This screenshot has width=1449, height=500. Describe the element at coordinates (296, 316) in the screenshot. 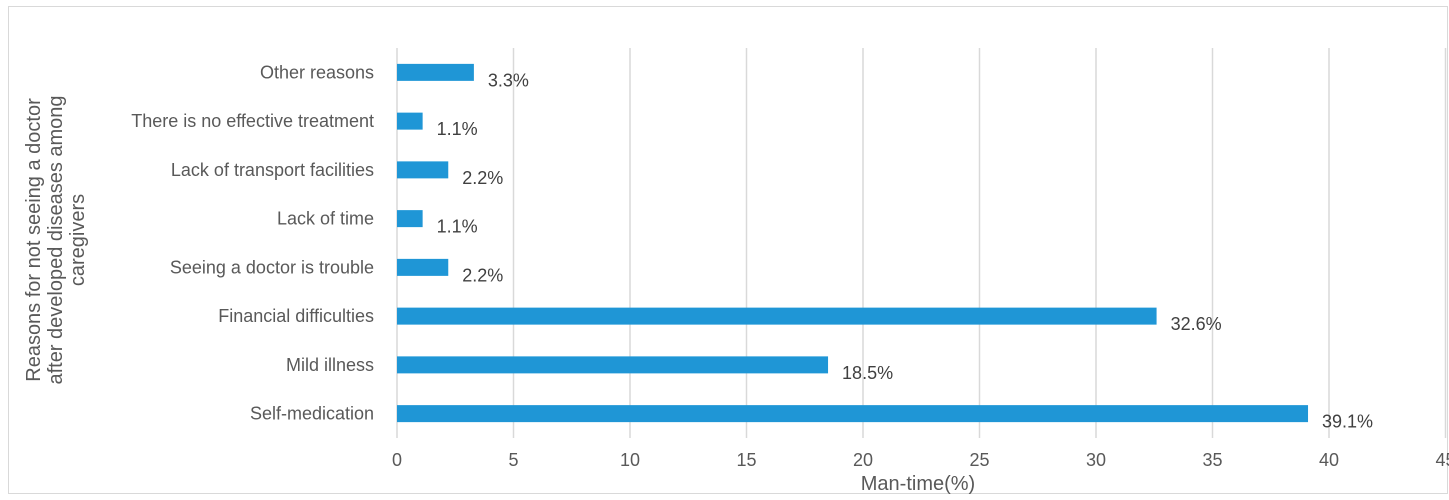

I see `category-label: Financial difficulties` at that location.